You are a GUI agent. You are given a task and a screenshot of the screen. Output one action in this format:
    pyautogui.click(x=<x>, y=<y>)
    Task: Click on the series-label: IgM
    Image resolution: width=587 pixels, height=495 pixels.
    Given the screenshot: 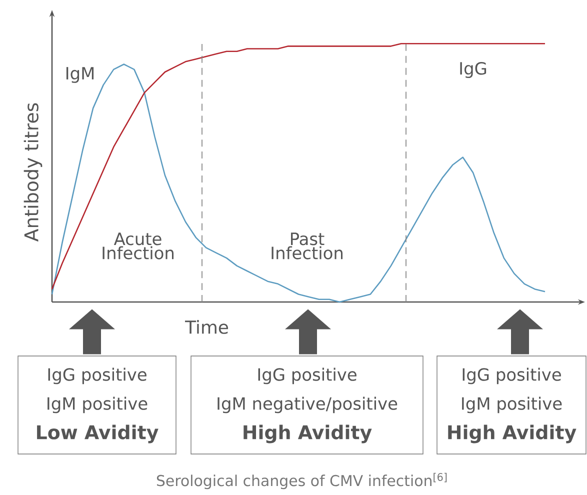 What is the action you would take?
    pyautogui.click(x=80, y=75)
    